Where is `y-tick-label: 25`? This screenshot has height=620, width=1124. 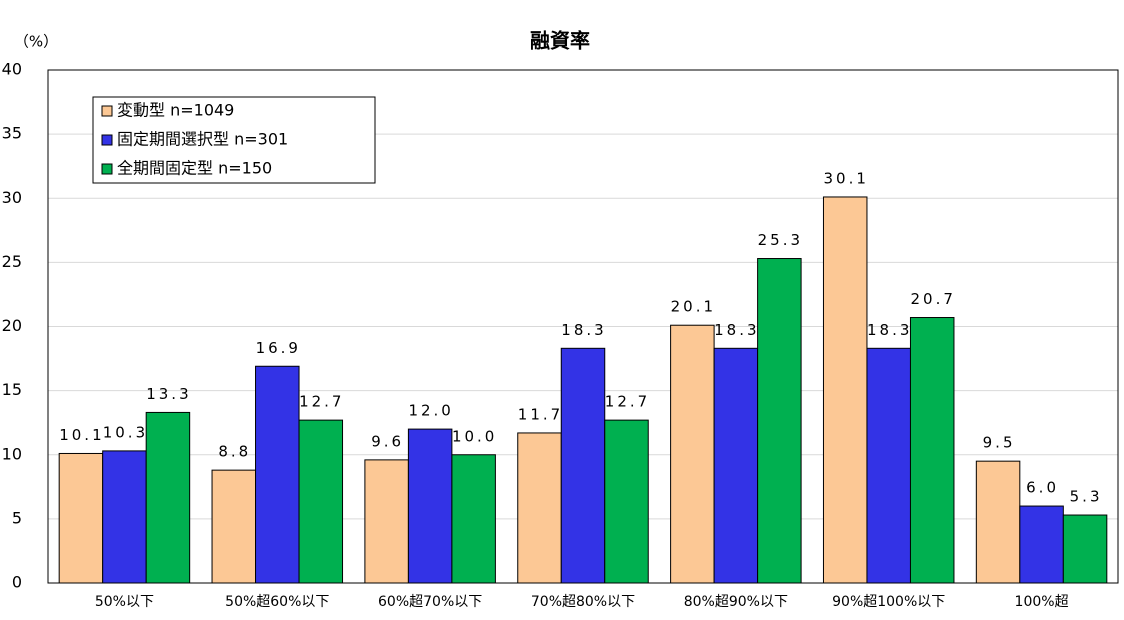
y-tick-label: 25 is located at coordinates (12, 261).